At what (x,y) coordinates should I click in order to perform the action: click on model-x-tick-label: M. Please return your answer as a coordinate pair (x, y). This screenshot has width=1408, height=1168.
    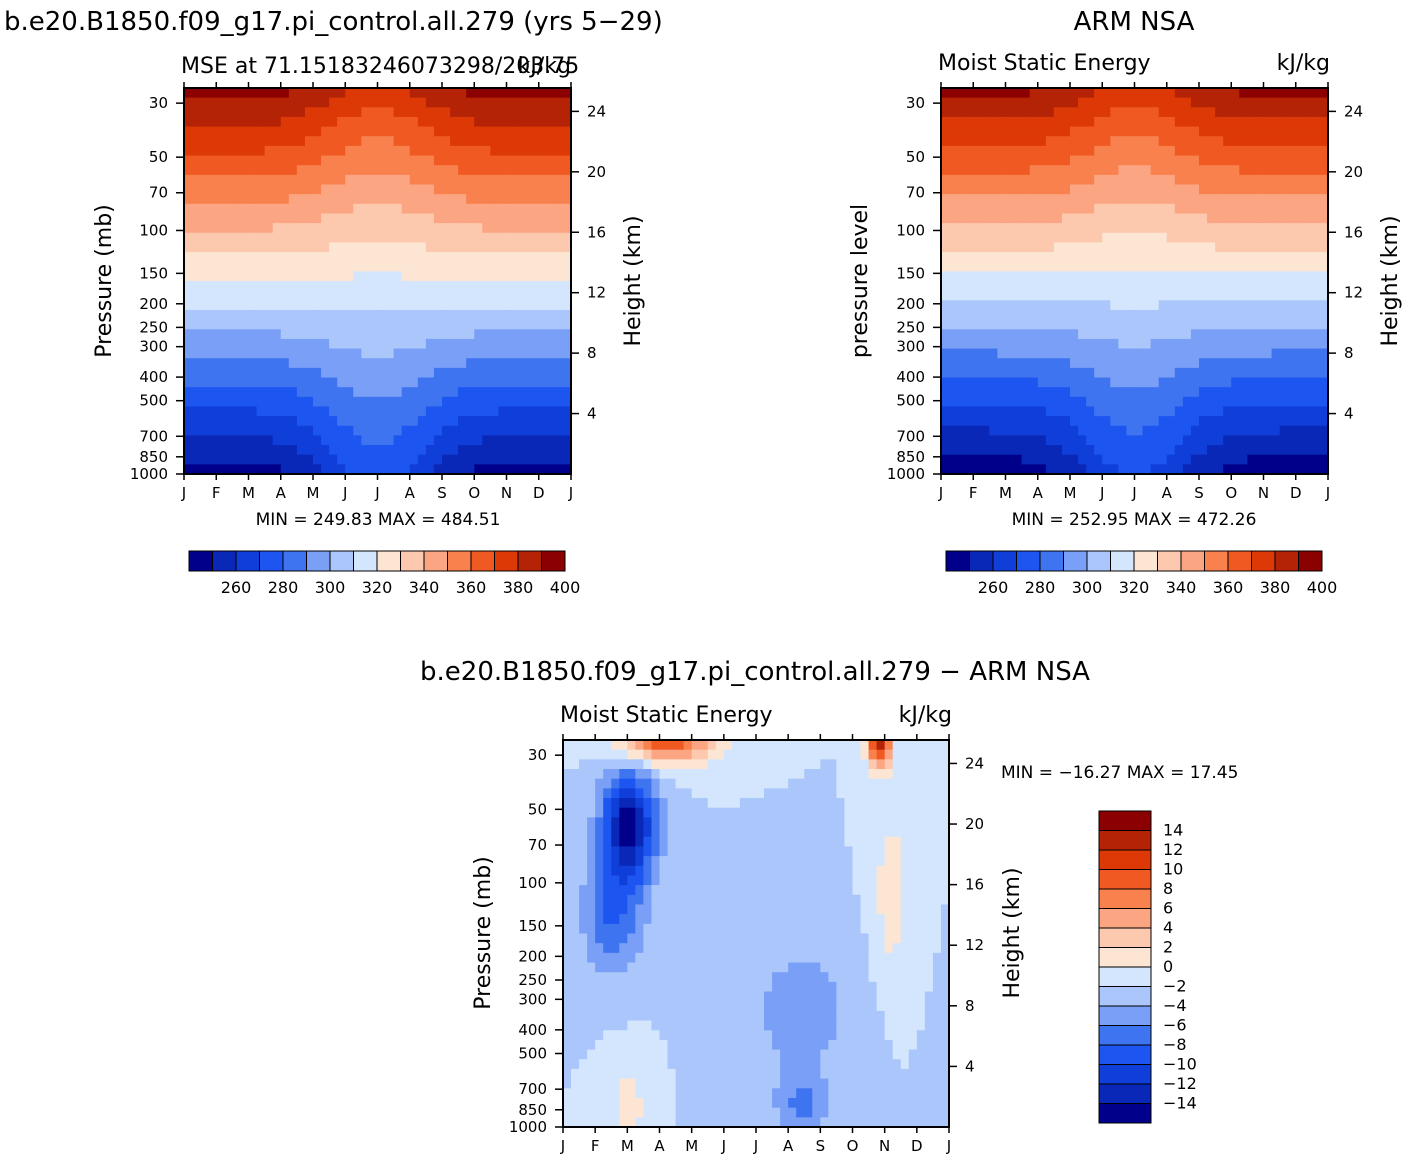
    Looking at the image, I should click on (248, 493).